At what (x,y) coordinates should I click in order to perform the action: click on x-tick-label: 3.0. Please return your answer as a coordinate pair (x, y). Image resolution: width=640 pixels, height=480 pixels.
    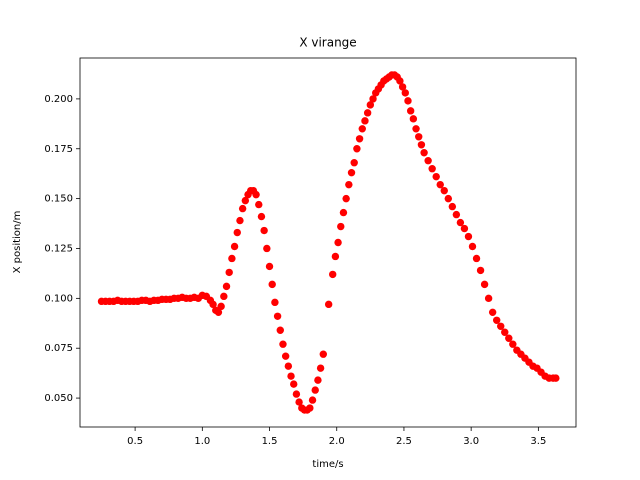
    Looking at the image, I should click on (471, 441).